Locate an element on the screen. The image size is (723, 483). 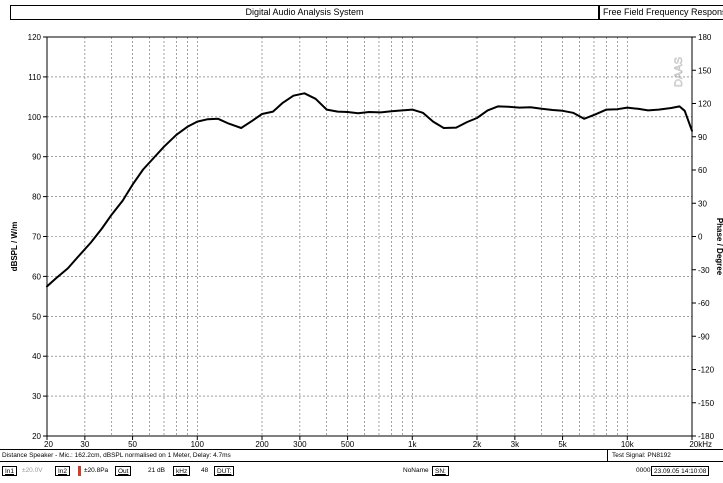
y-axis-label: dBSPL / W/m is located at coordinates (14, 247).